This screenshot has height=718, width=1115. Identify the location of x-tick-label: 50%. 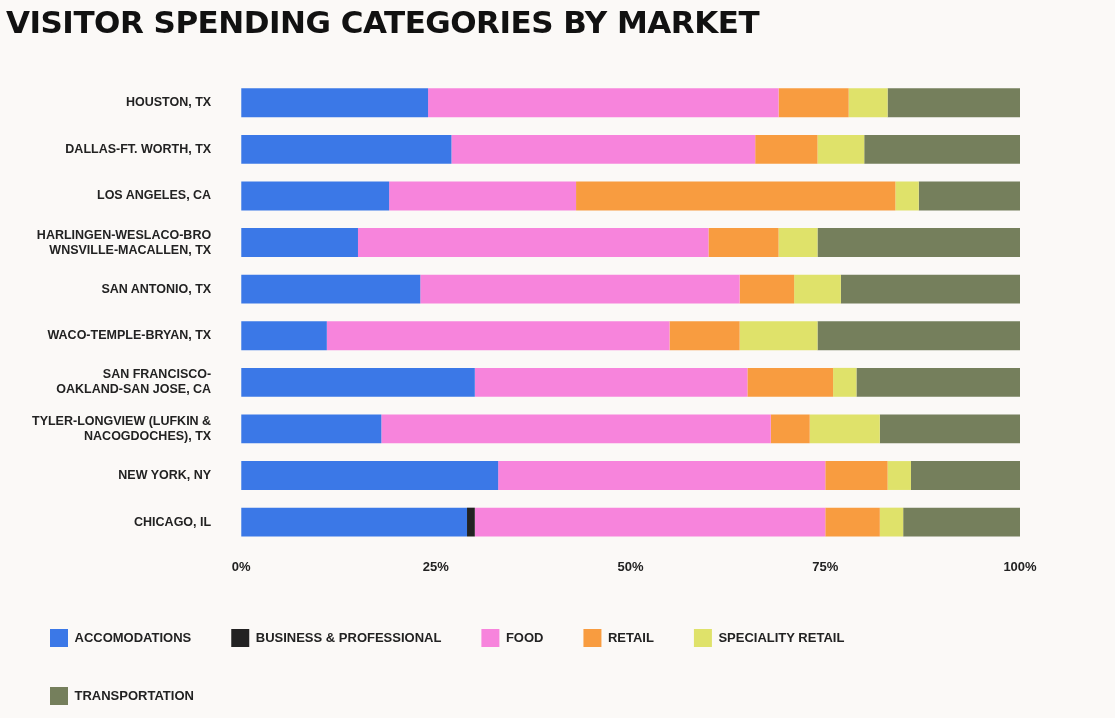
(631, 566).